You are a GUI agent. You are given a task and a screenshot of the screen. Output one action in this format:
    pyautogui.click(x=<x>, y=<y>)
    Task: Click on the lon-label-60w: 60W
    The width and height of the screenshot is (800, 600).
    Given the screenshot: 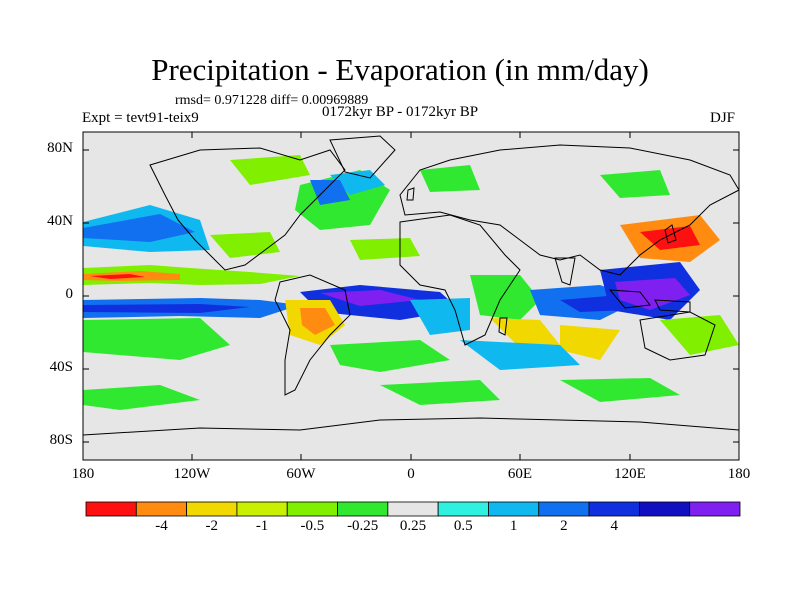 What is the action you would take?
    pyautogui.click(x=301, y=474)
    